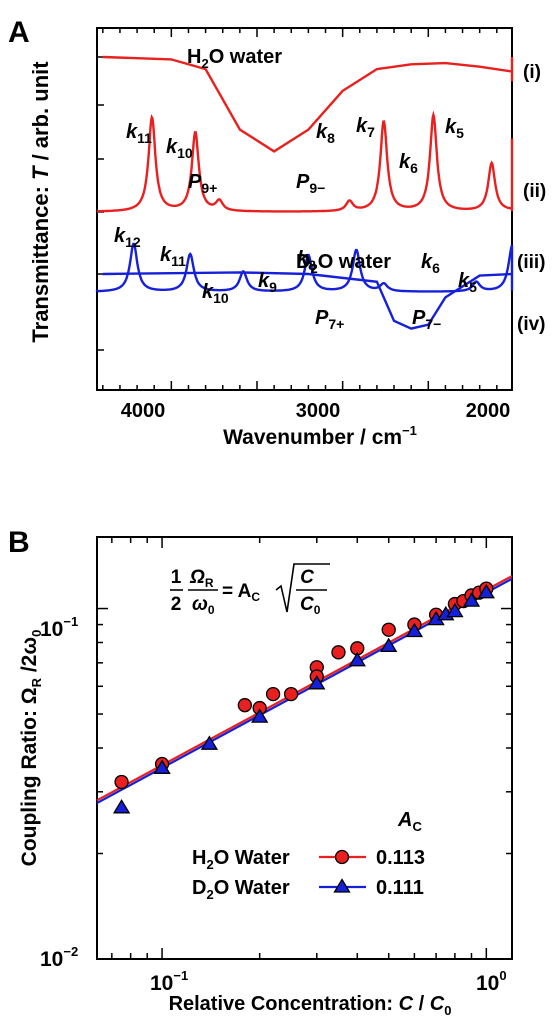  What do you see at coordinates (408, 163) in the screenshot?
I see `peak-label-k6: k6` at bounding box center [408, 163].